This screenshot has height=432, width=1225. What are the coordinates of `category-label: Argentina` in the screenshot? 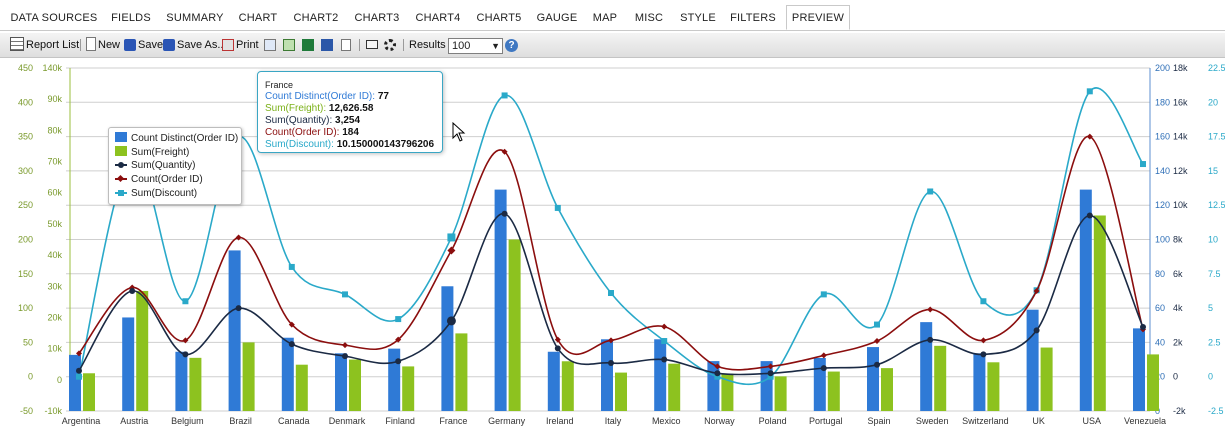 It's located at (81, 421).